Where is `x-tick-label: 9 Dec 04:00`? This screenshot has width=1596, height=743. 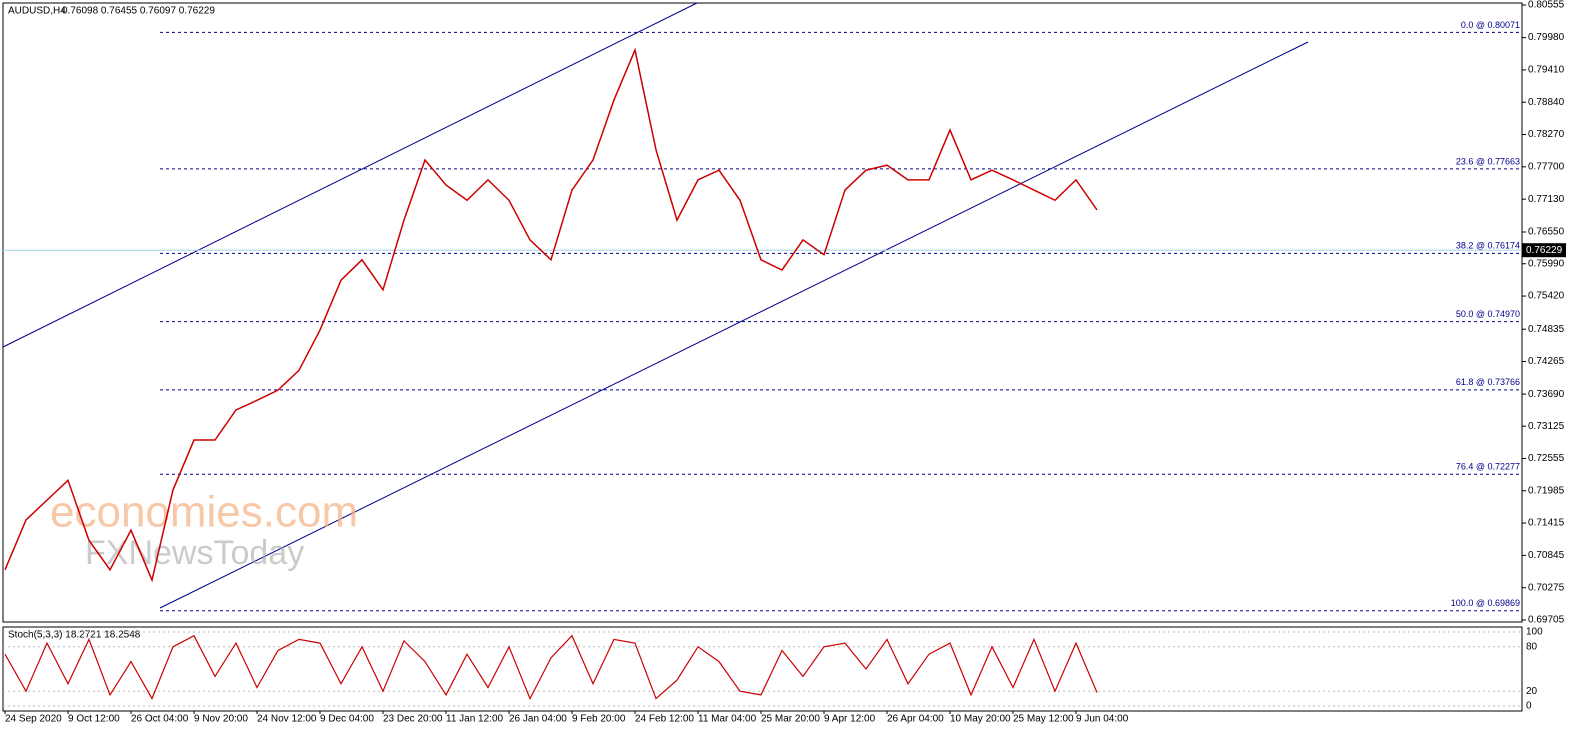 x-tick-label: 9 Dec 04:00 is located at coordinates (347, 719).